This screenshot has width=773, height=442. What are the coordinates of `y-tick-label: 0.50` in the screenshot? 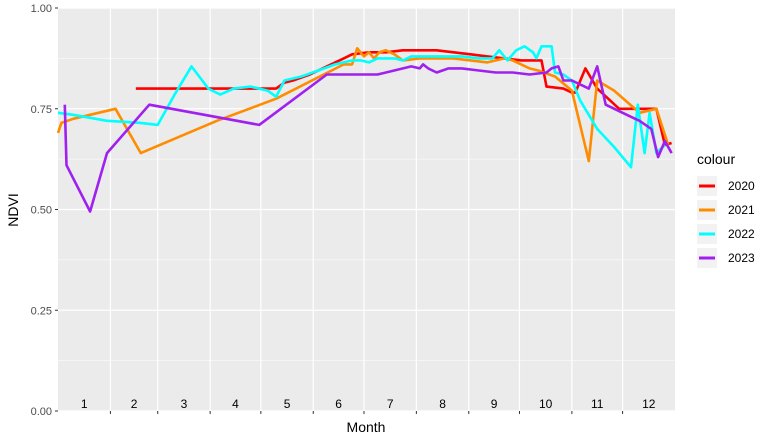 It's located at (41, 211).